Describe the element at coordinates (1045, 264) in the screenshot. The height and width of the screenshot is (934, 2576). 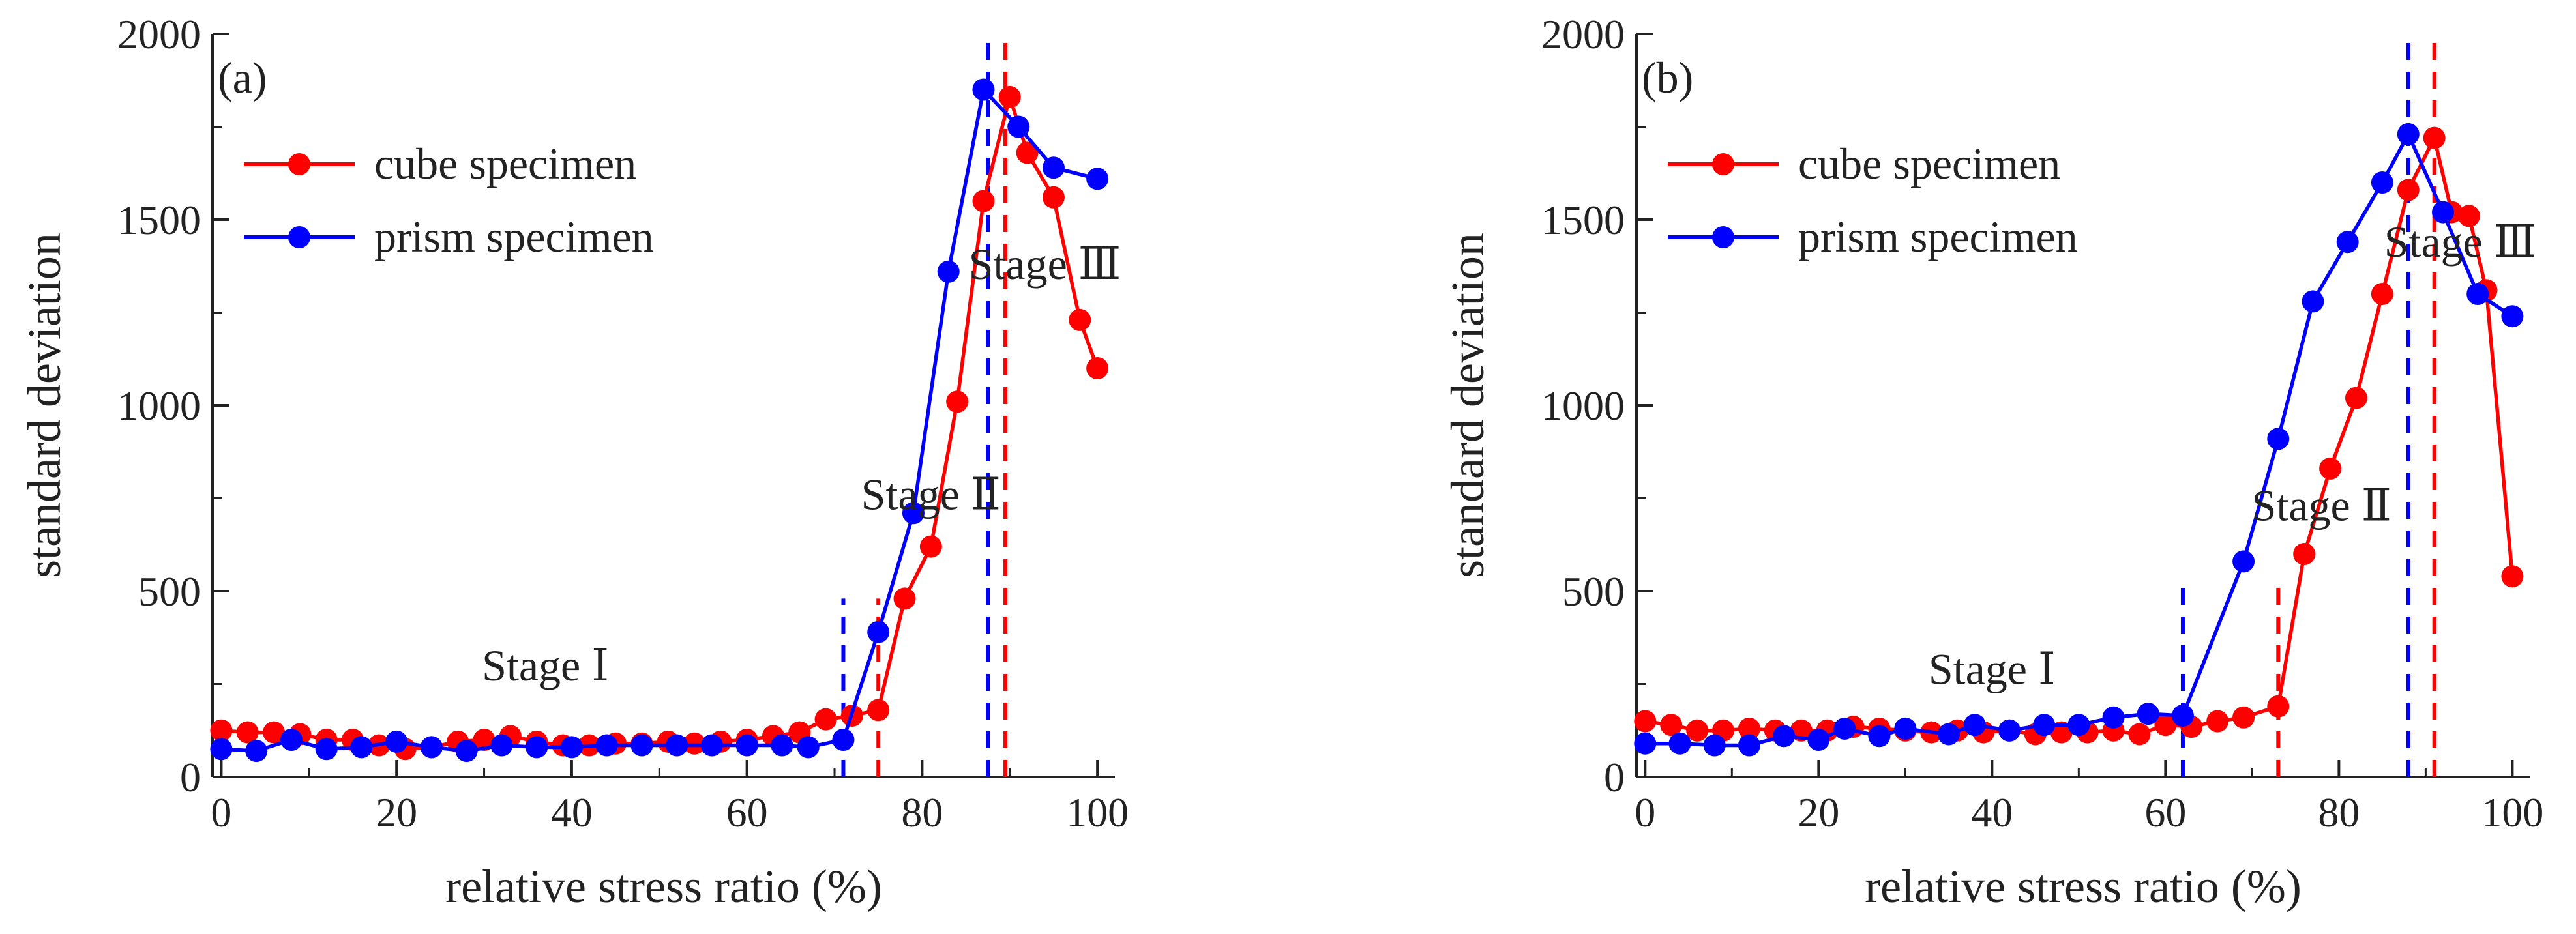
I see `stage-annotation: Stage Ⅲ` at that location.